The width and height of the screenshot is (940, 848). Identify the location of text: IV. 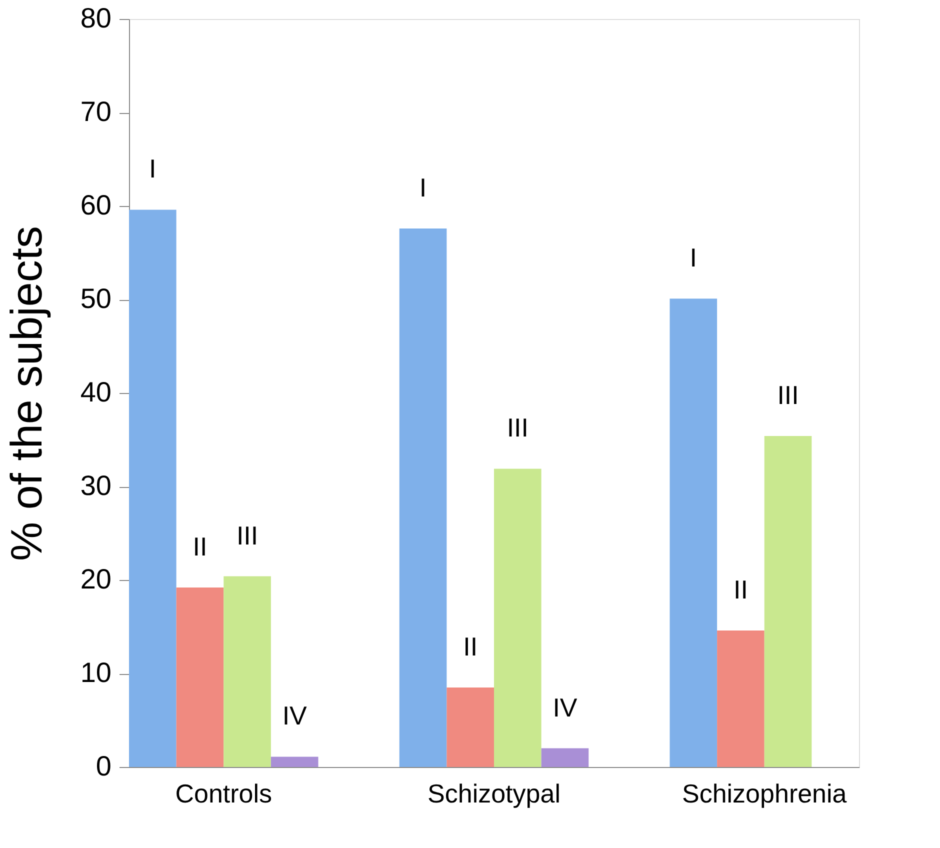
(565, 707).